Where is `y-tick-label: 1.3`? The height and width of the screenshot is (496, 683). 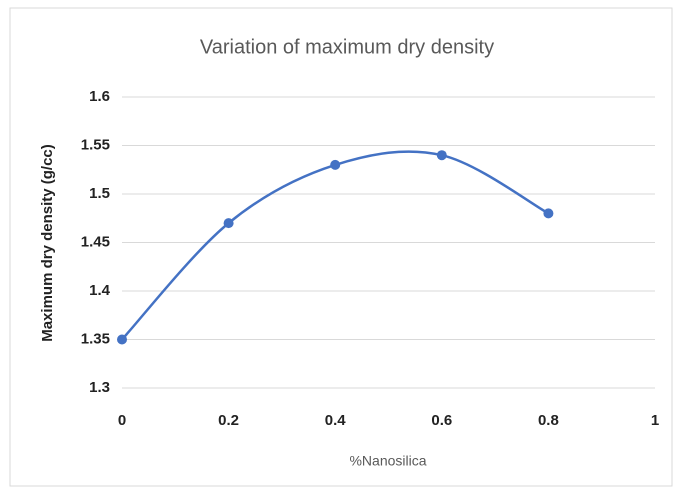
y-tick-label: 1.3 is located at coordinates (99, 387).